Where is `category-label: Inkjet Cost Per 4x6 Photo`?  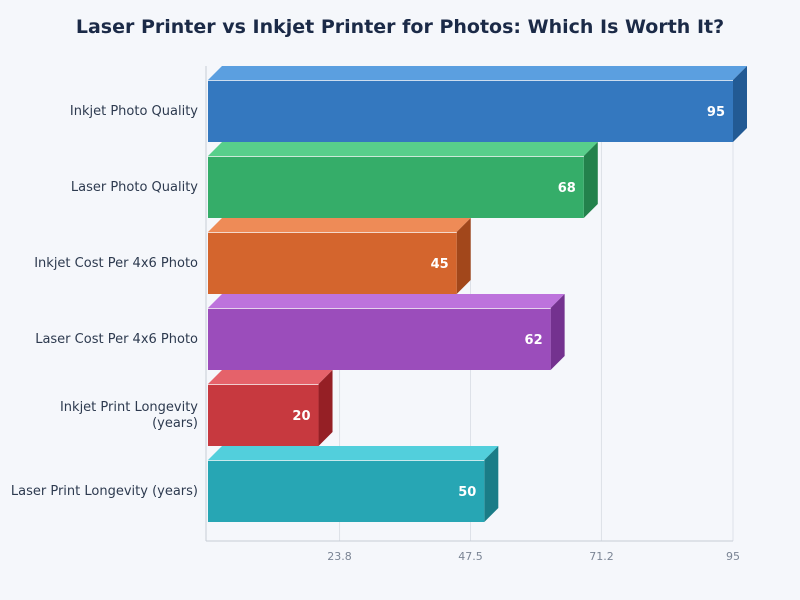
category-label: Inkjet Cost Per 4x6 Photo is located at coordinates (116, 263).